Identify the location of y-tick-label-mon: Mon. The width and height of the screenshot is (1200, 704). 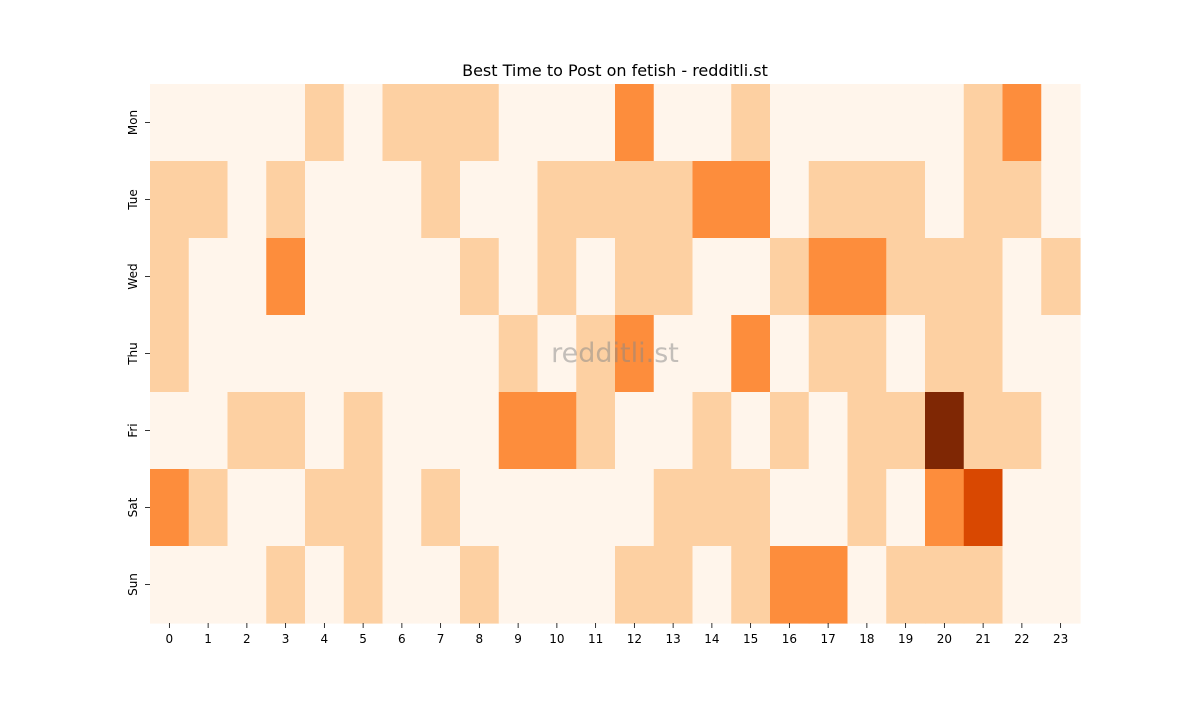
(133, 122).